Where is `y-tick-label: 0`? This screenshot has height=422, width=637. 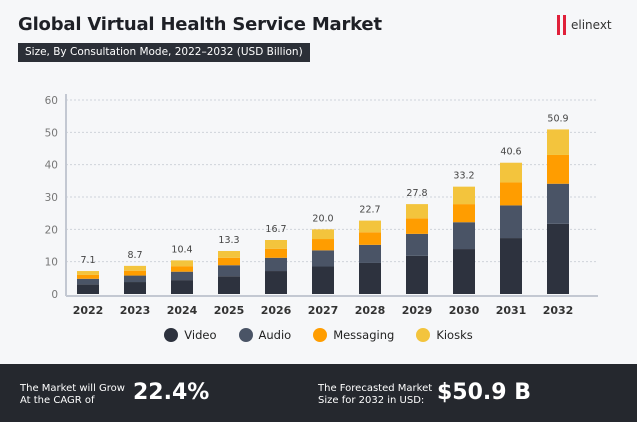 y-tick-label: 0 is located at coordinates (54, 295).